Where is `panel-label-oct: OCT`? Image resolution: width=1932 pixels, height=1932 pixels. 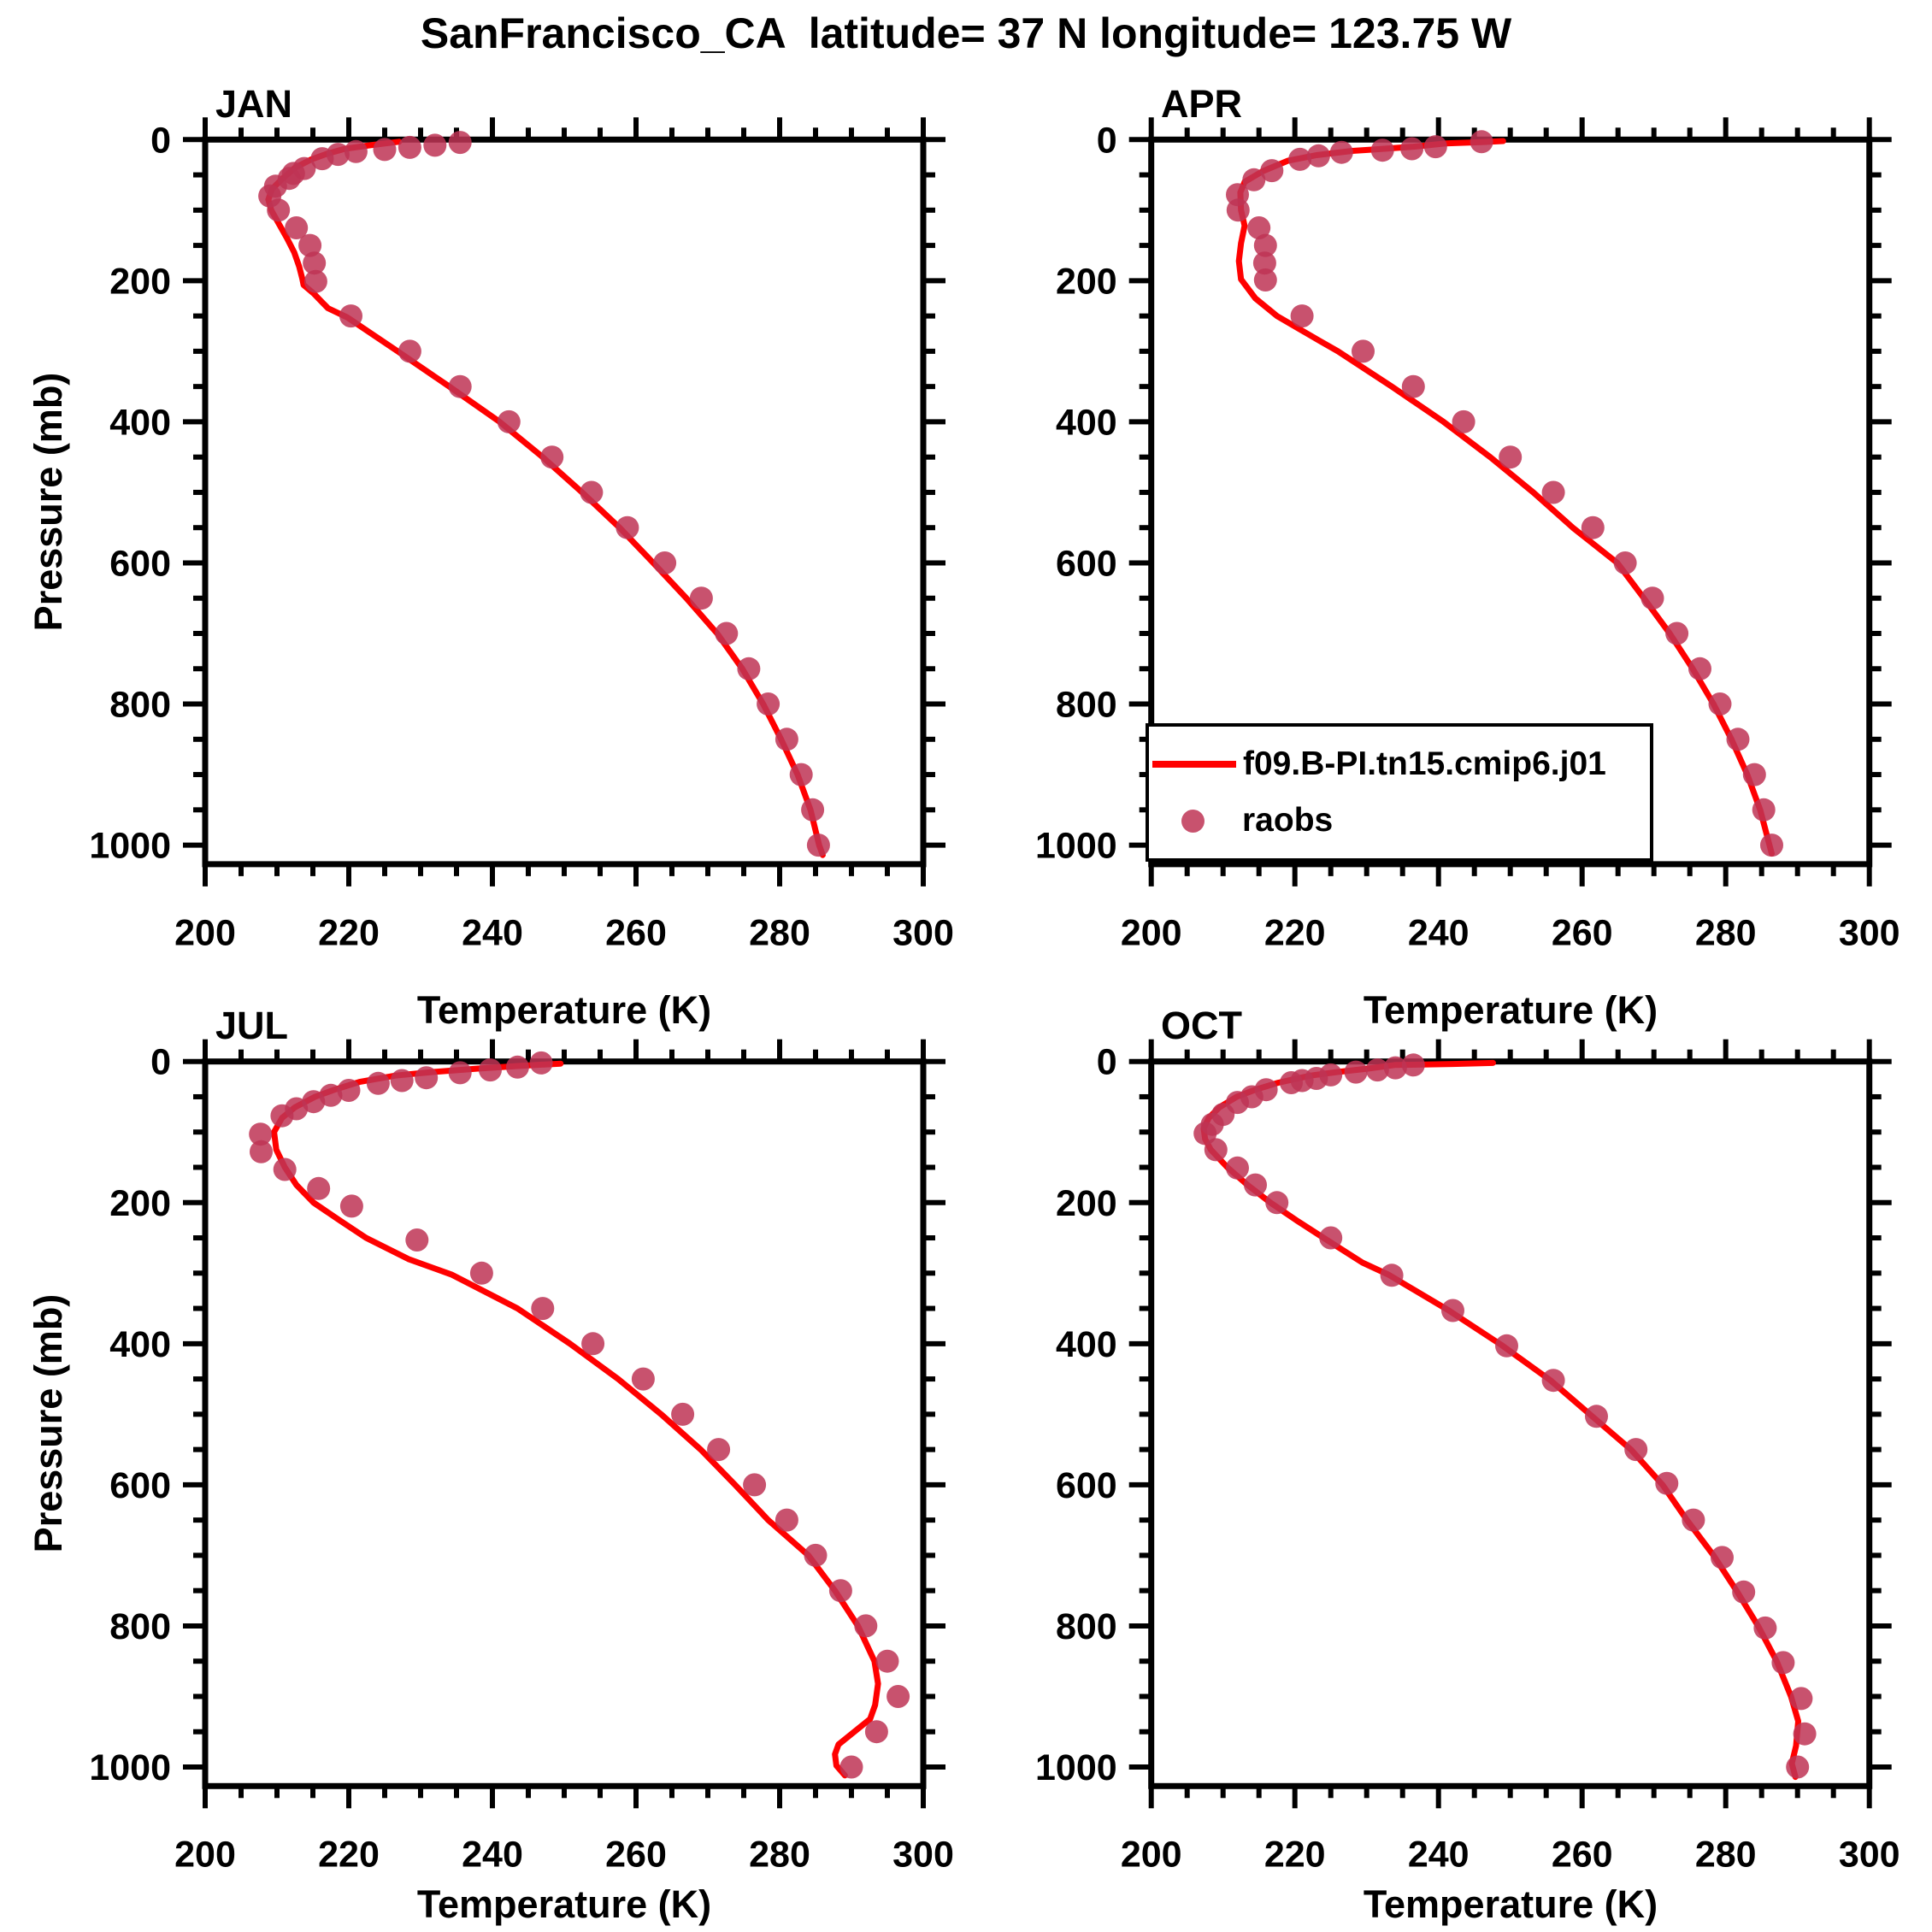 panel-label-oct: OCT is located at coordinates (1201, 1025).